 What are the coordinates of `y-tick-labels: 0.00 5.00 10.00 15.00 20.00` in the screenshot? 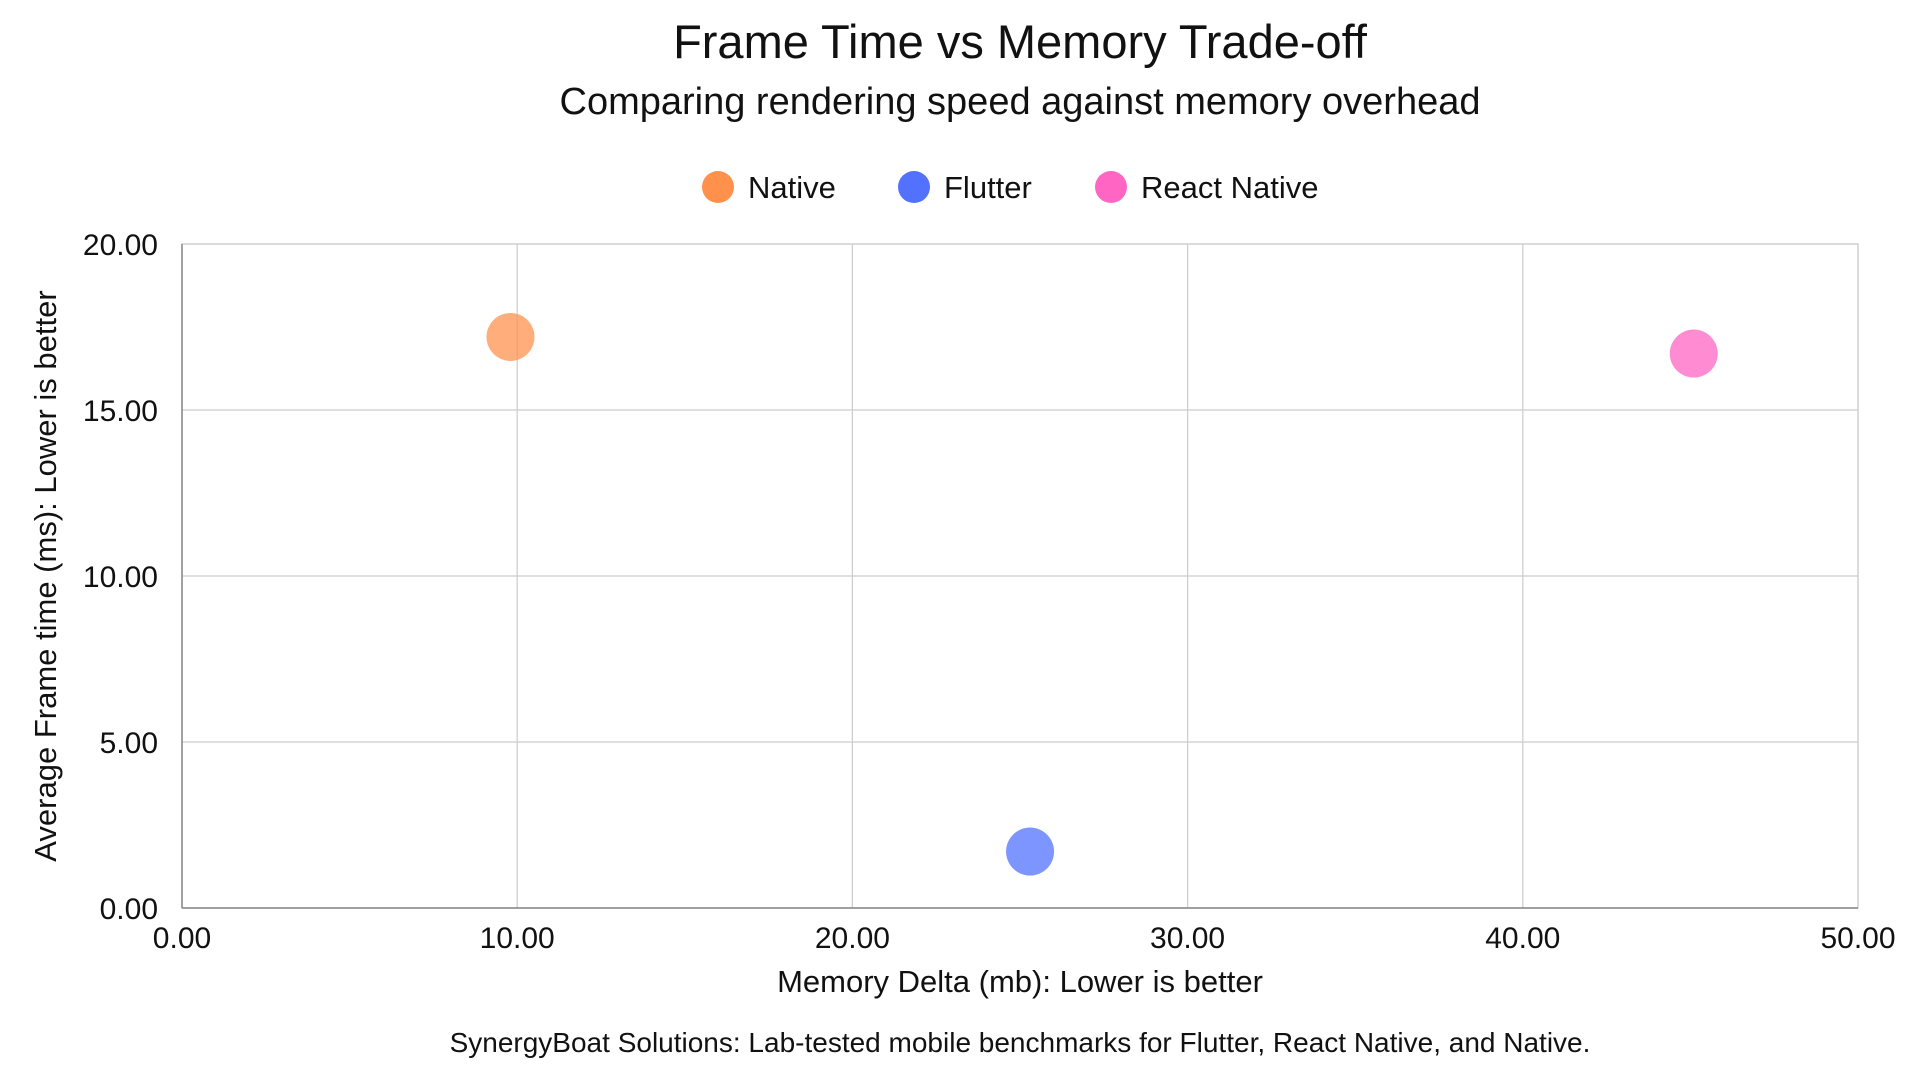 It's located at (120, 577).